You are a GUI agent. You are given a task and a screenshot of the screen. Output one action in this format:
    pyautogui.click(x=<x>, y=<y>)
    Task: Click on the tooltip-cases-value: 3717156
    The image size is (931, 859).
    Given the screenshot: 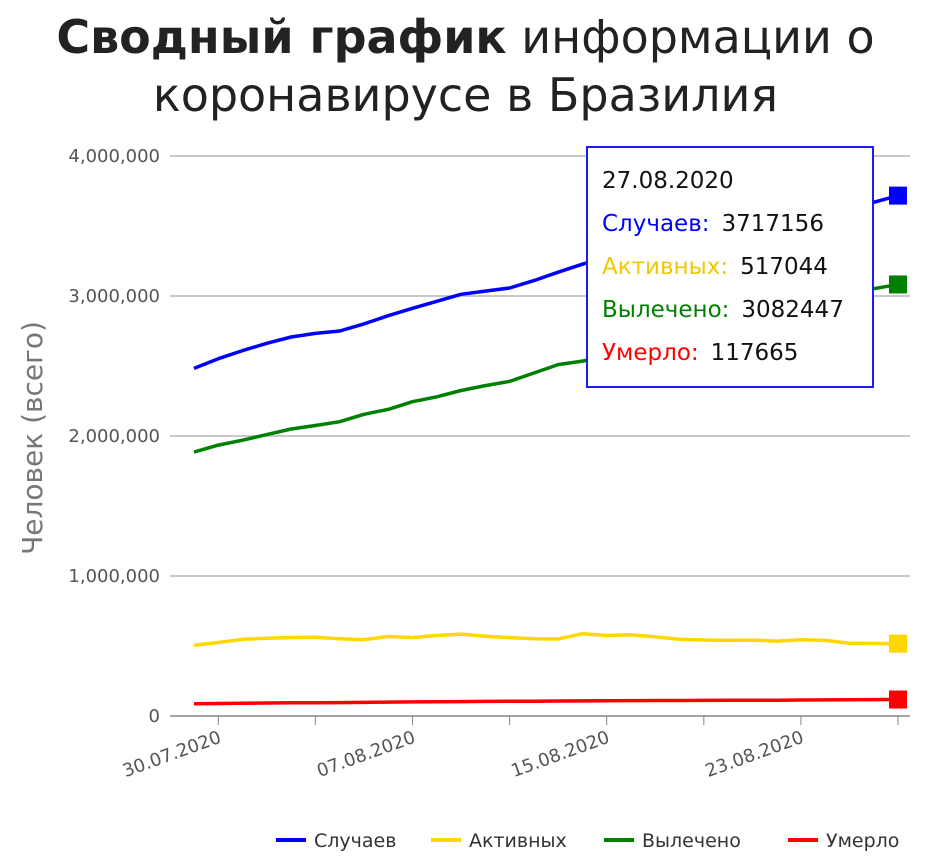 What is the action you would take?
    pyautogui.click(x=772, y=224)
    